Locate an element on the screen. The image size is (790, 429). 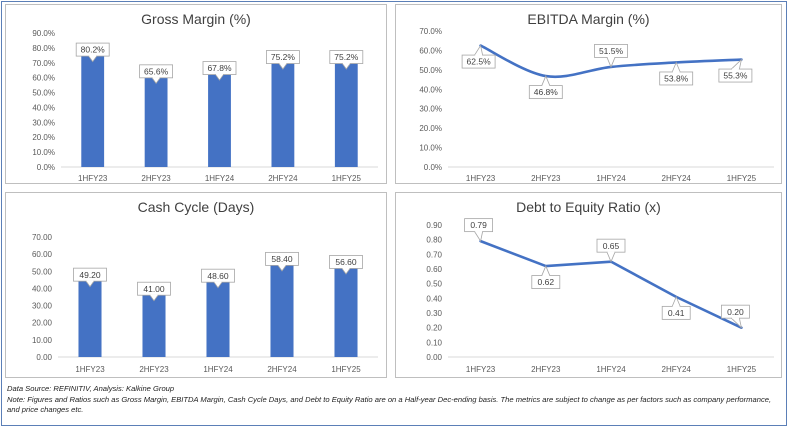
y-tick-label: 50.00 is located at coordinates (42, 271).